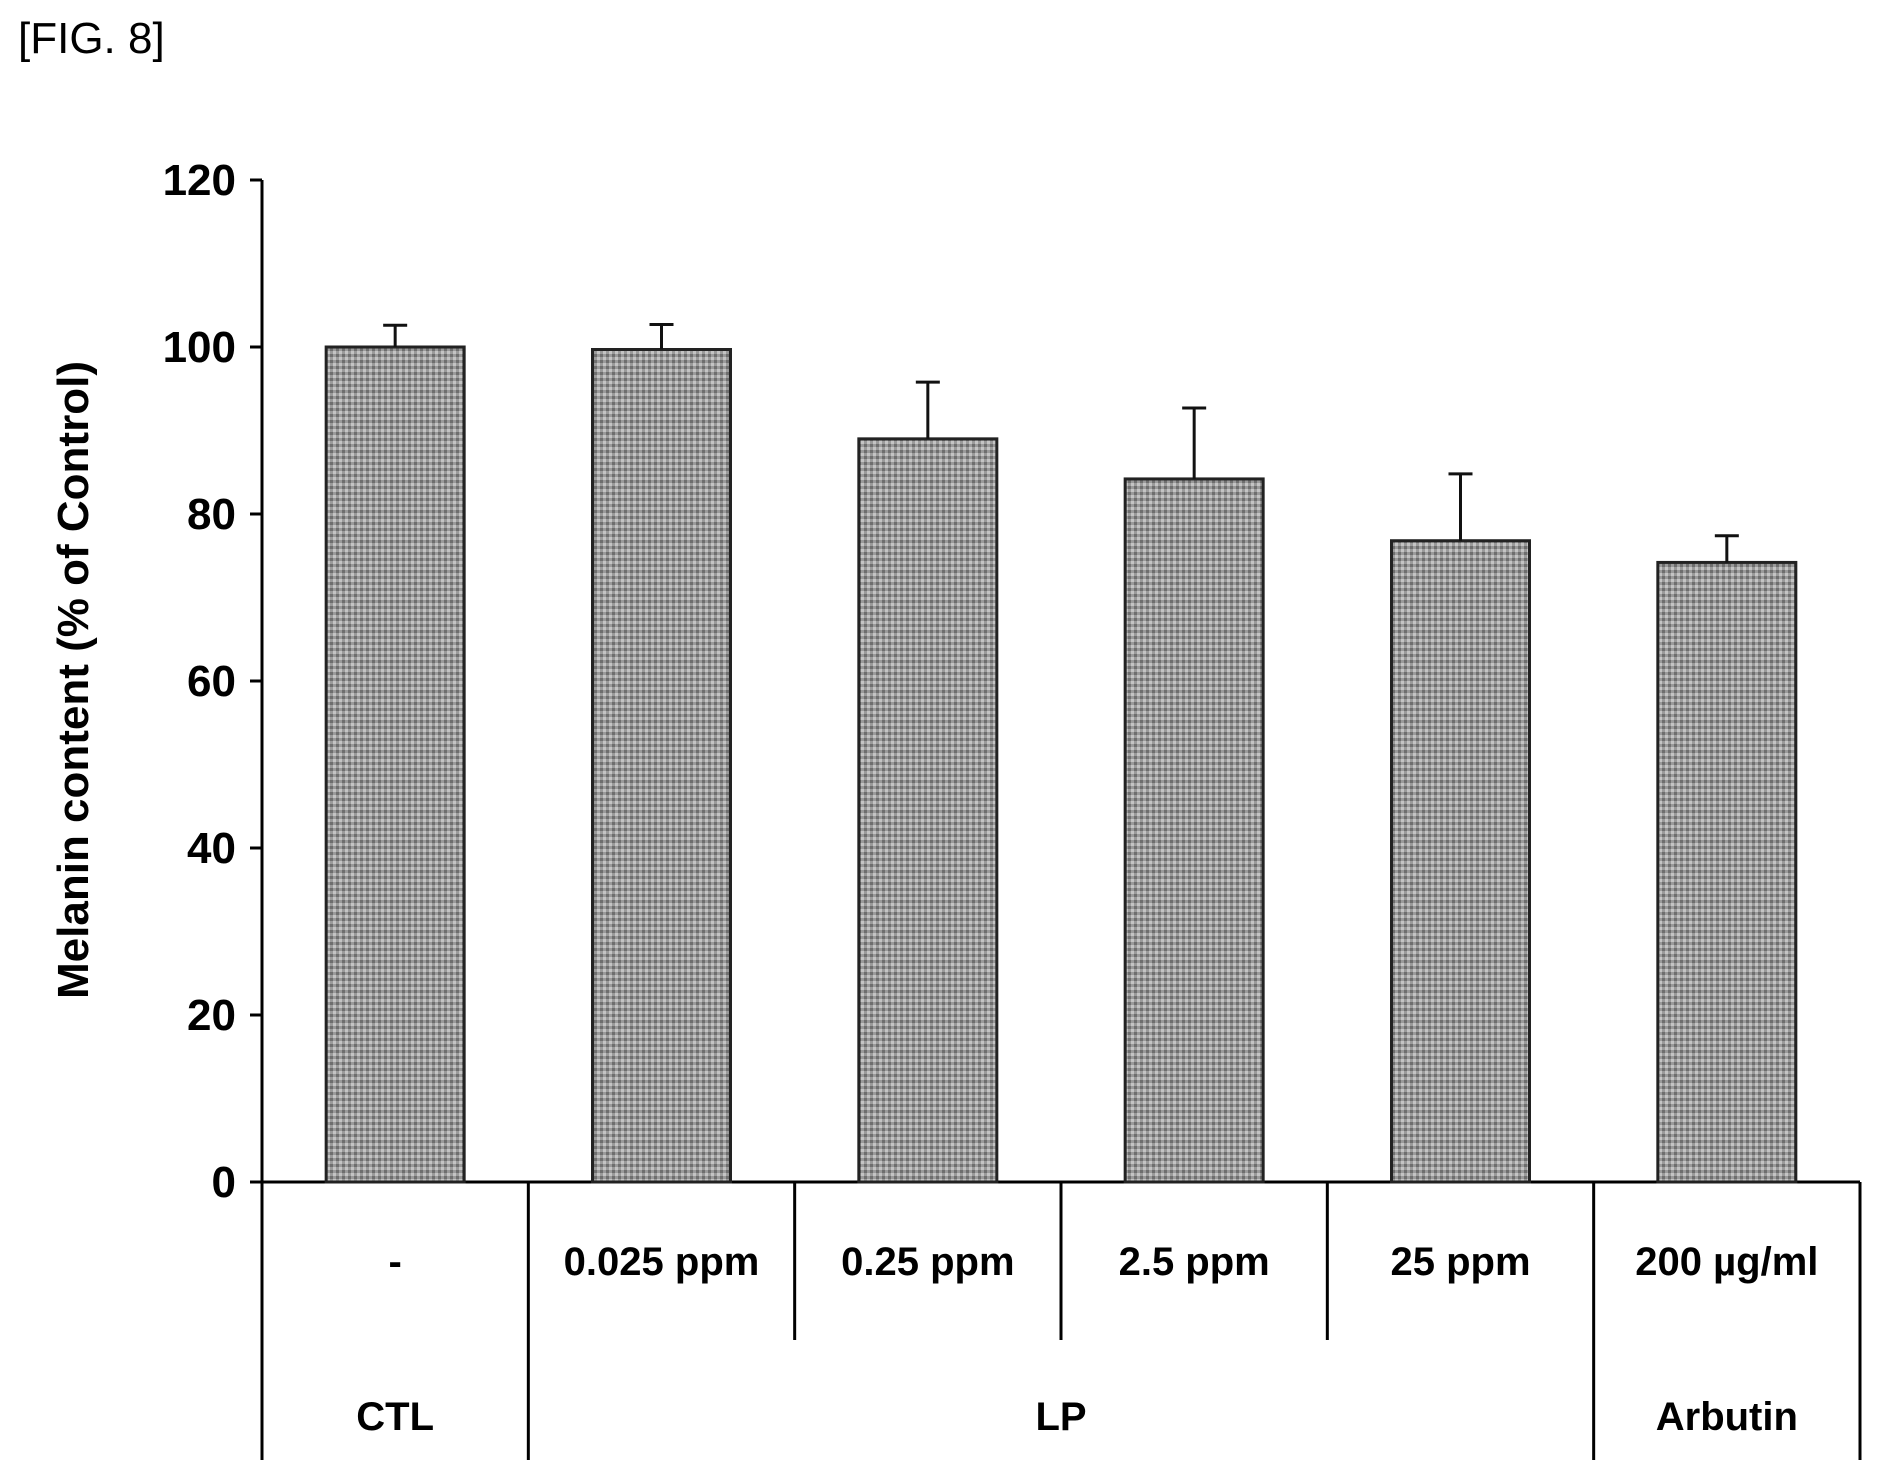 Image resolution: width=1882 pixels, height=1480 pixels. Describe the element at coordinates (211, 514) in the screenshot. I see `y-tick-label: 80` at that location.